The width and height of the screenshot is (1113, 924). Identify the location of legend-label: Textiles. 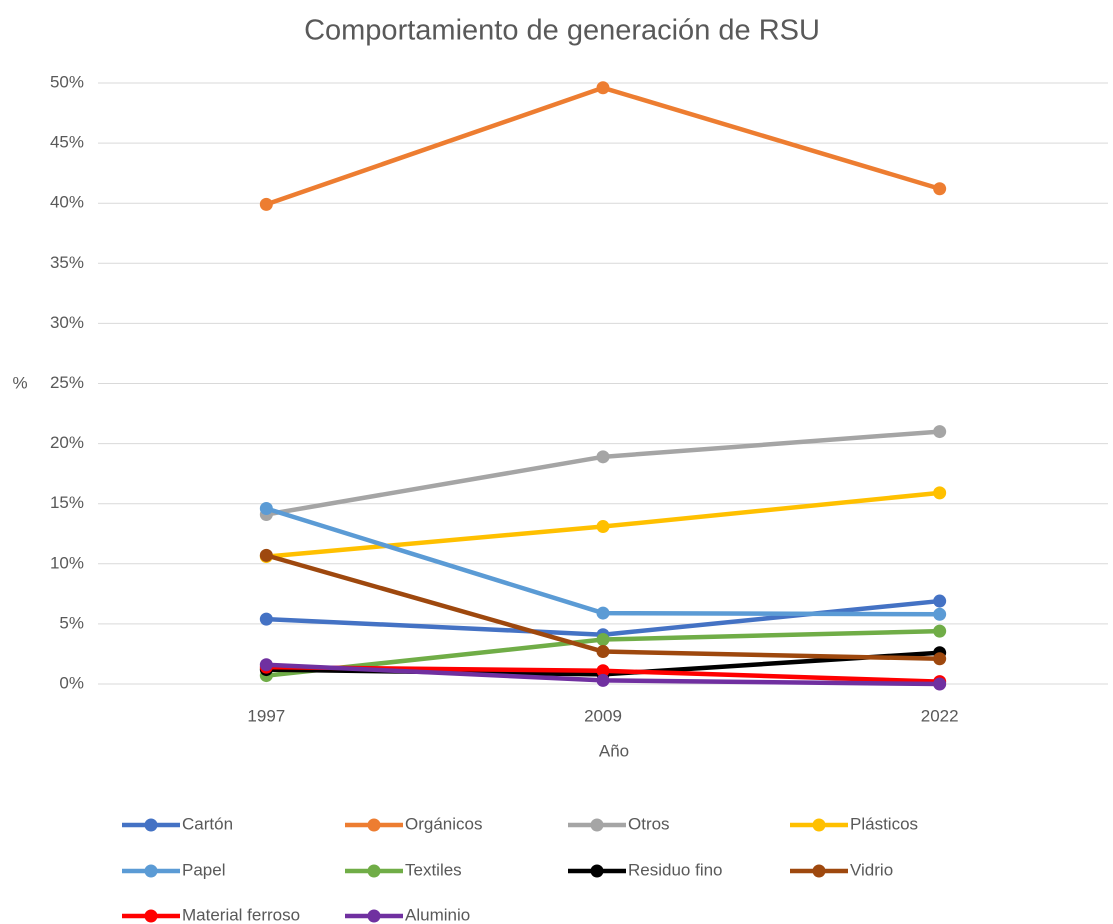
(433, 869).